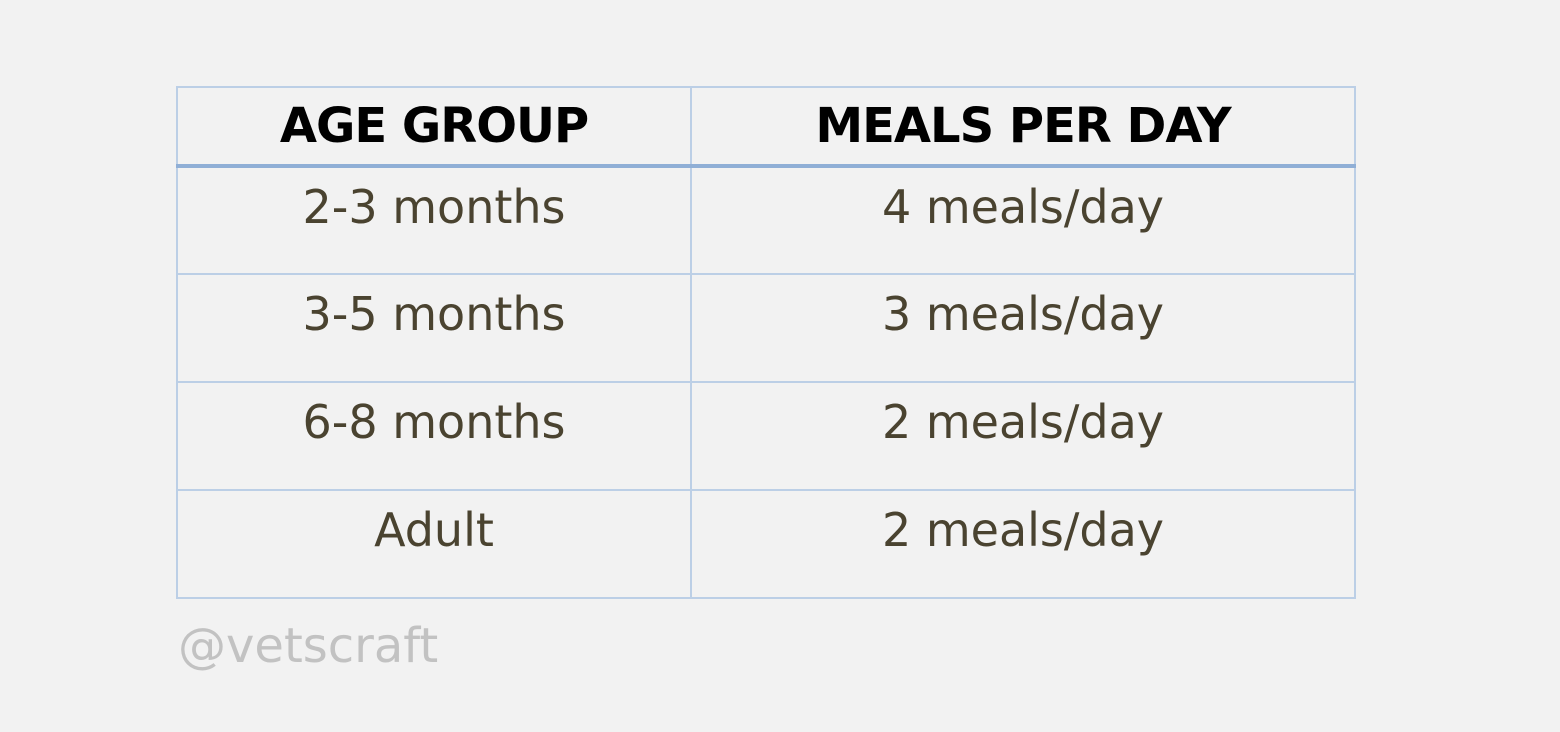  Describe the element at coordinates (1023, 127) in the screenshot. I see `header-meals-per-day: MEALS PER DAY` at that location.